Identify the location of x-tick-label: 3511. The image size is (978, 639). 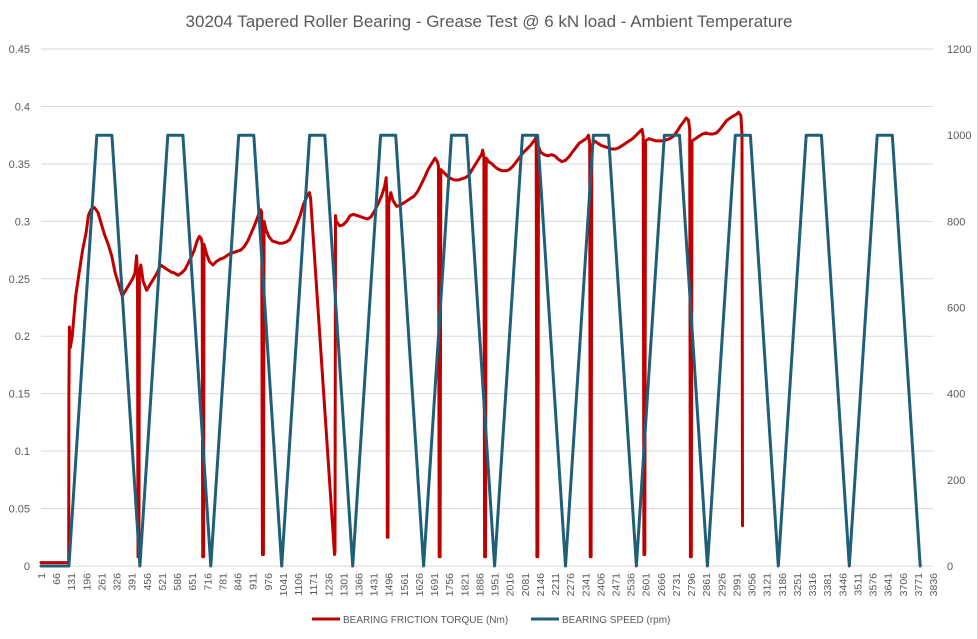
(858, 584).